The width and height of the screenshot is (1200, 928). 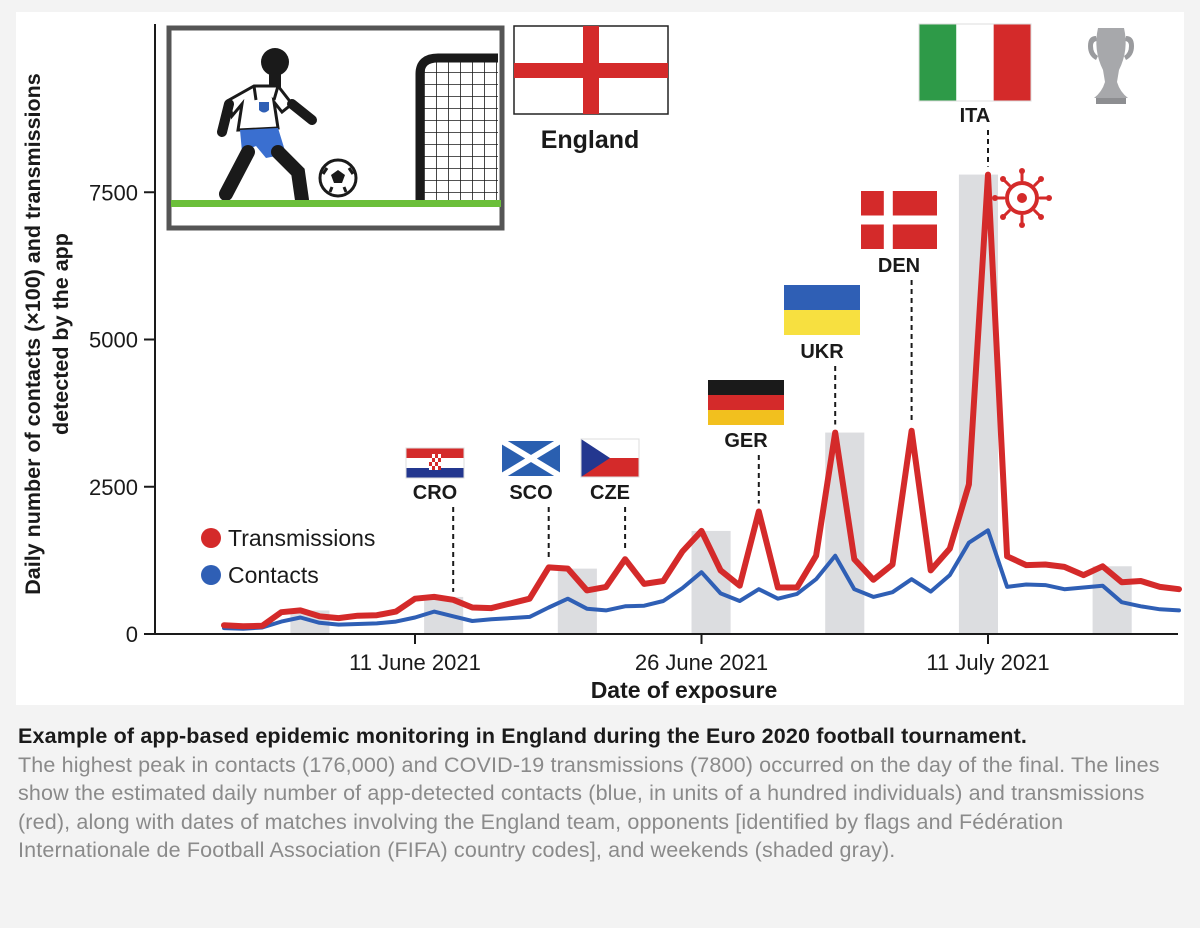 What do you see at coordinates (435, 519) in the screenshot?
I see `match-cro: CRO` at bounding box center [435, 519].